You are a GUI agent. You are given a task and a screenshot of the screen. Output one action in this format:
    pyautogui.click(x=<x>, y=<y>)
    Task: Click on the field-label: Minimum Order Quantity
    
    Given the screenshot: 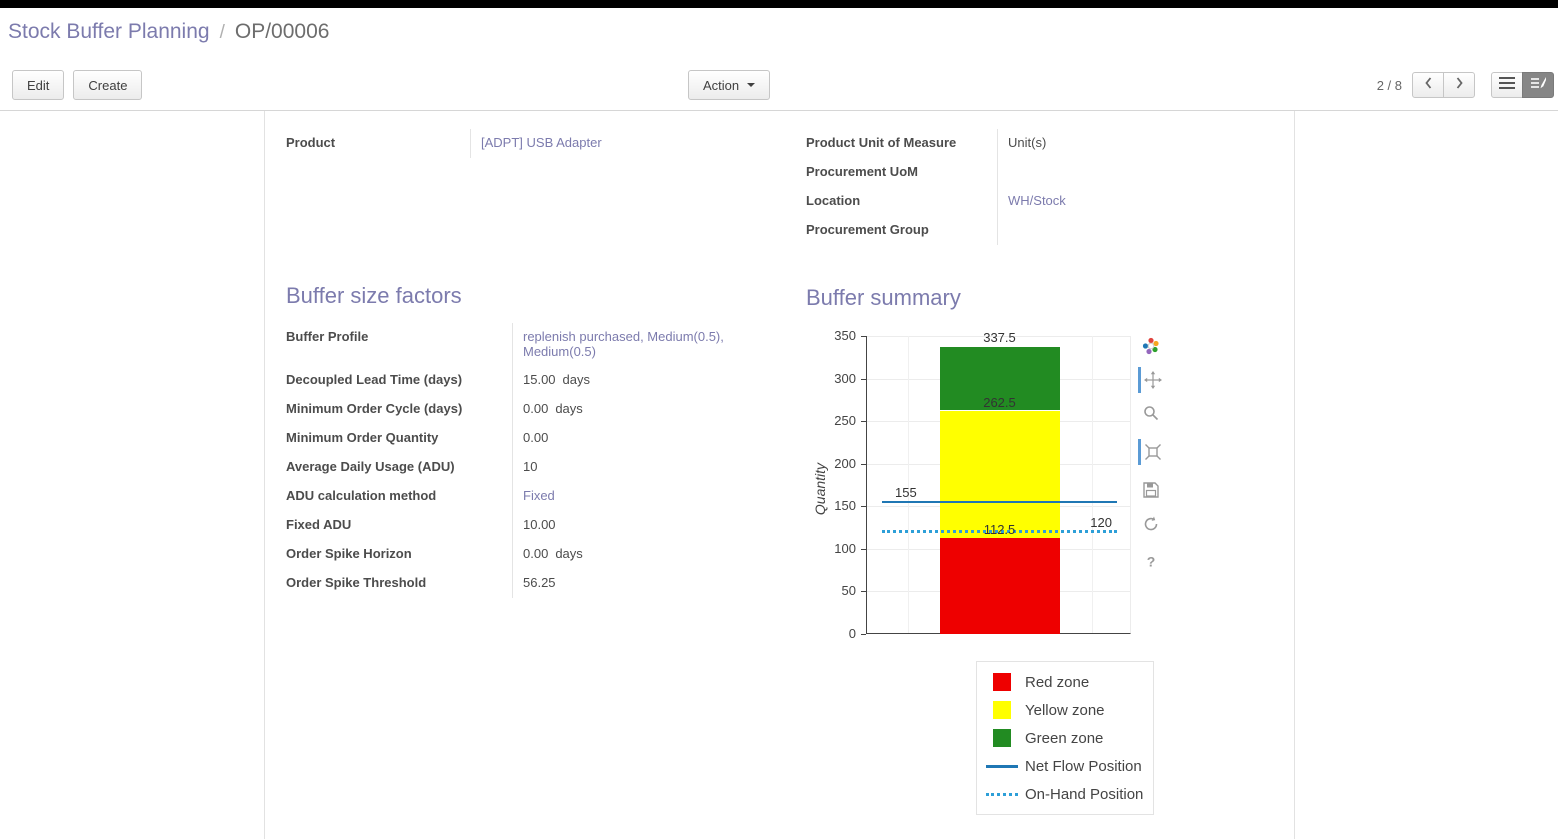 What is the action you would take?
    pyautogui.click(x=399, y=438)
    